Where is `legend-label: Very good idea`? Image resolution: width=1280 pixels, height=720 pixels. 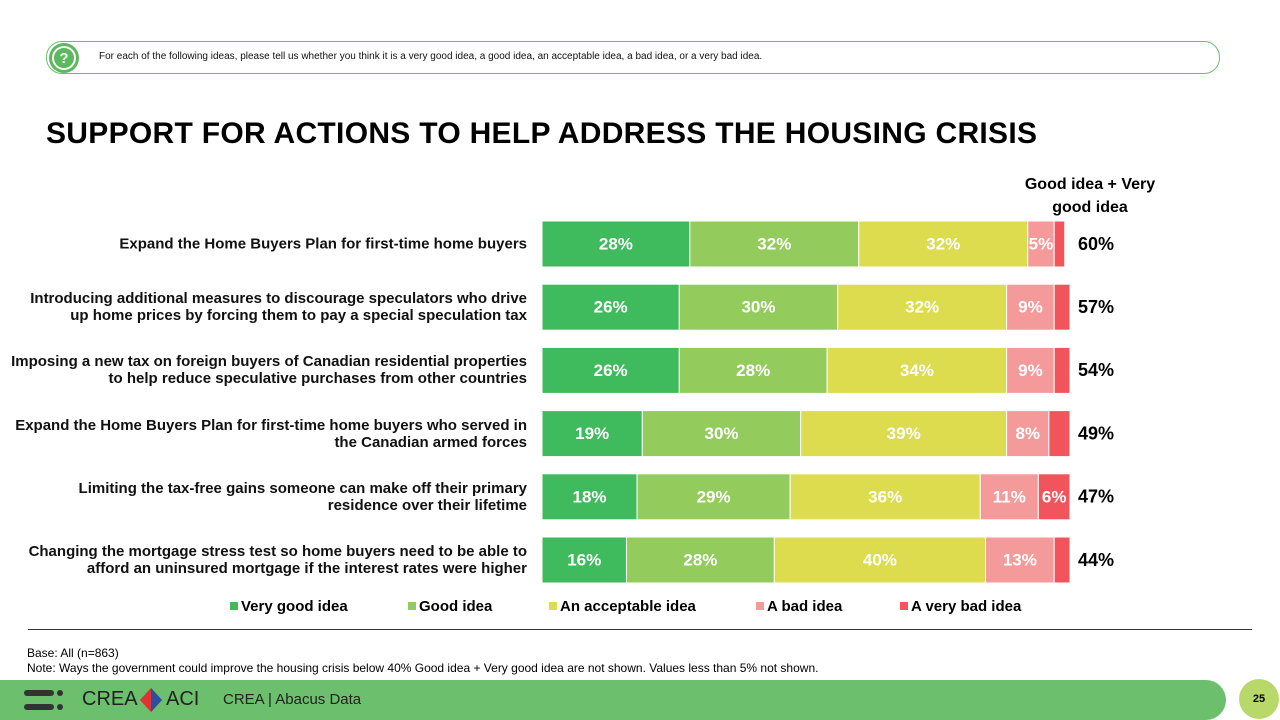 legend-label: Very good idea is located at coordinates (294, 606).